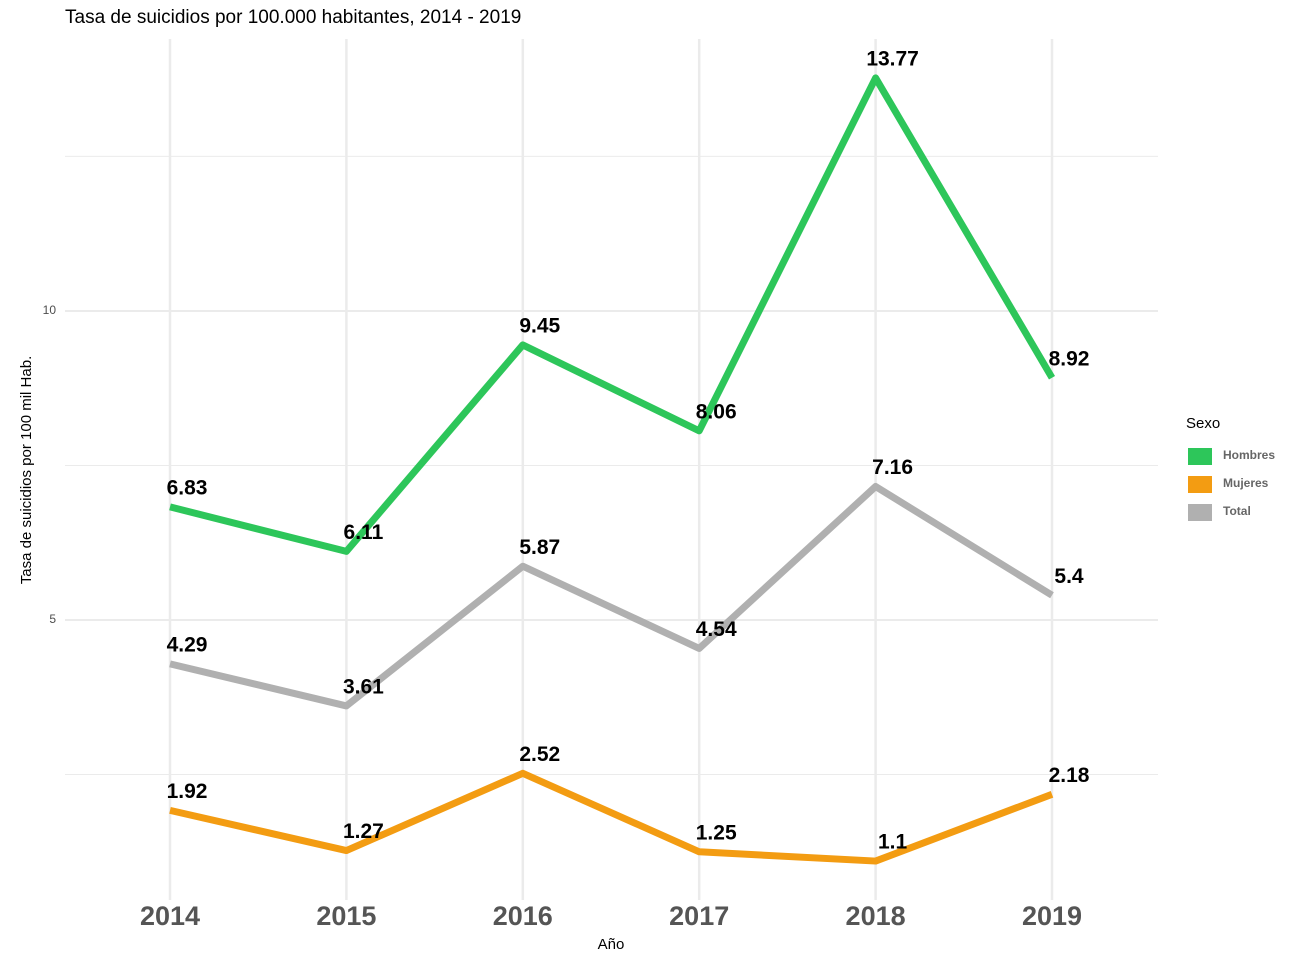 This screenshot has width=1307, height=954. I want to click on data-label: 6.83, so click(187, 487).